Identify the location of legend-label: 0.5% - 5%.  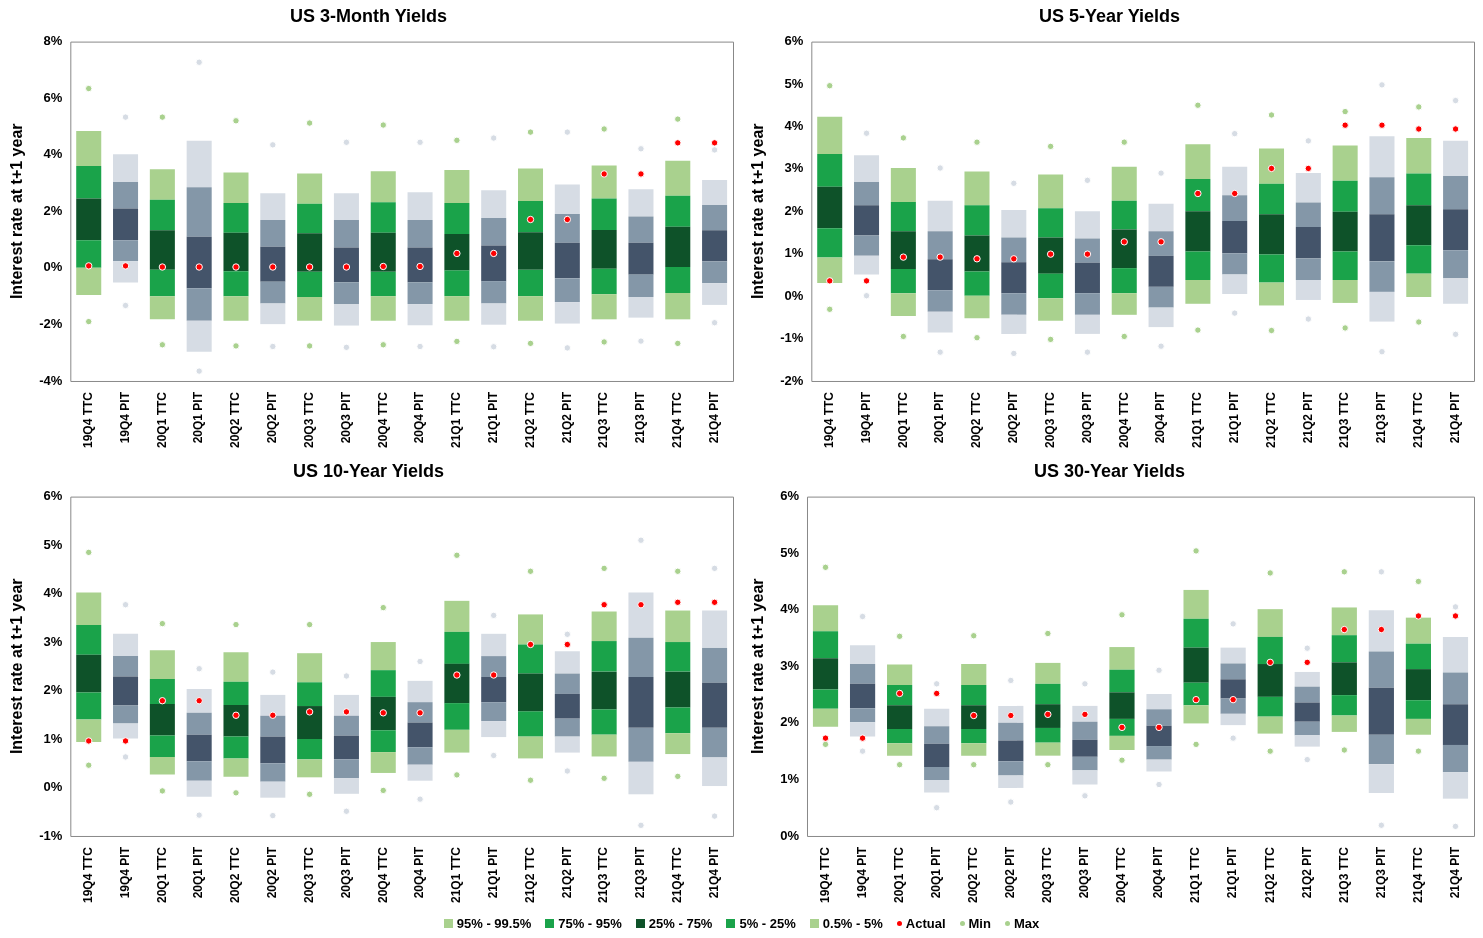
(852, 923).